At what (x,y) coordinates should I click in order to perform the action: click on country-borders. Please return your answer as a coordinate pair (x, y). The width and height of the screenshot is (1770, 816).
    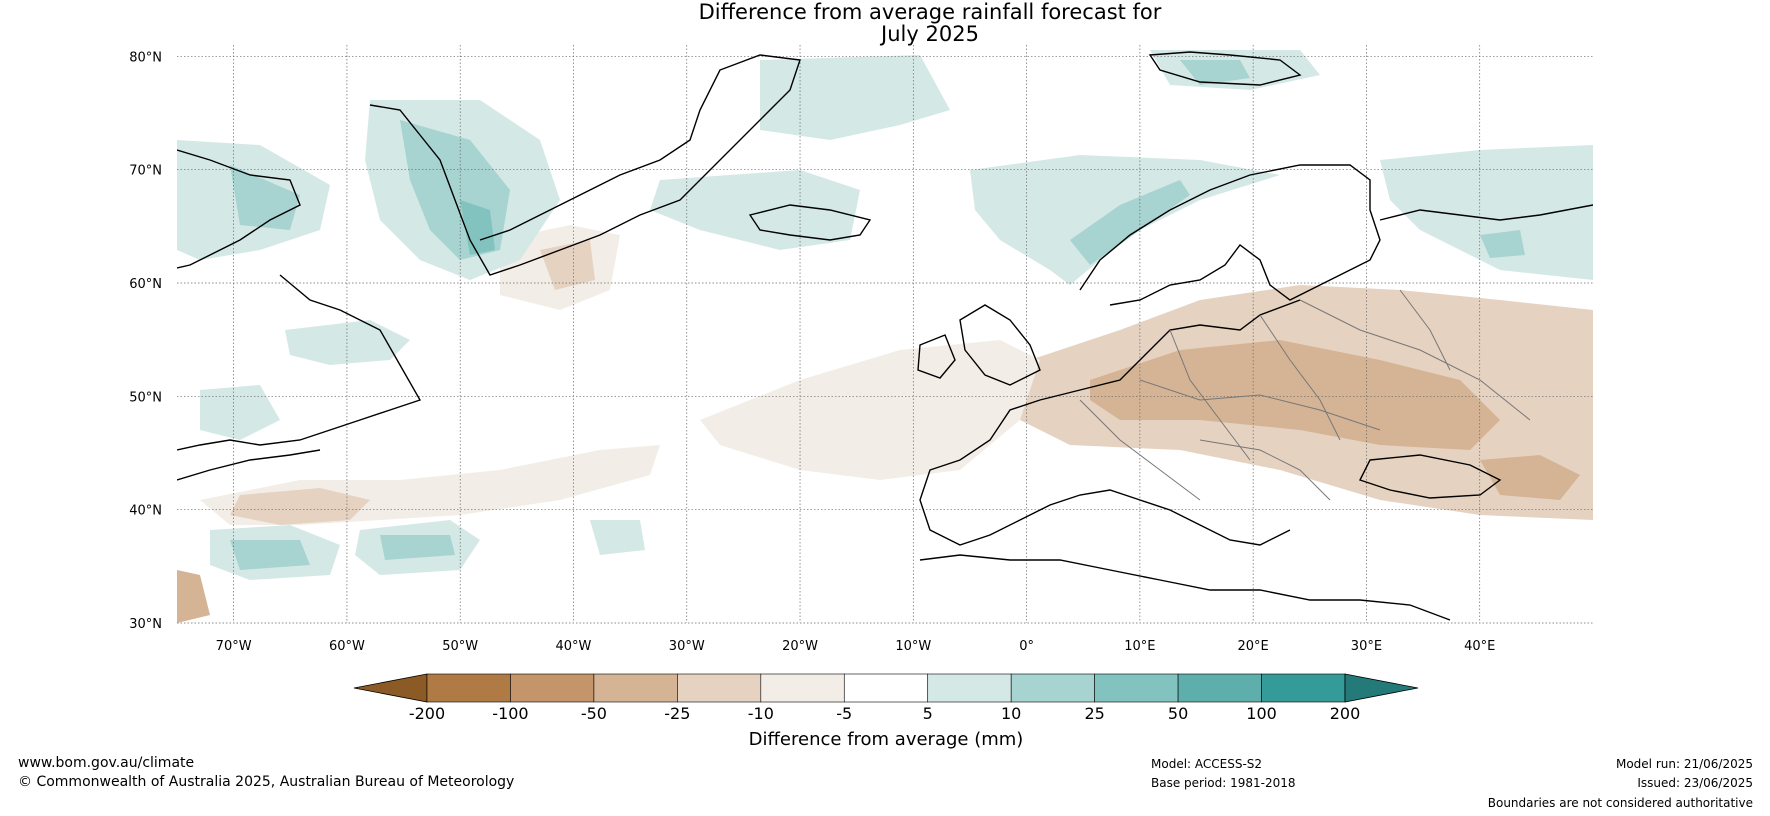
    Looking at the image, I should click on (1305, 395).